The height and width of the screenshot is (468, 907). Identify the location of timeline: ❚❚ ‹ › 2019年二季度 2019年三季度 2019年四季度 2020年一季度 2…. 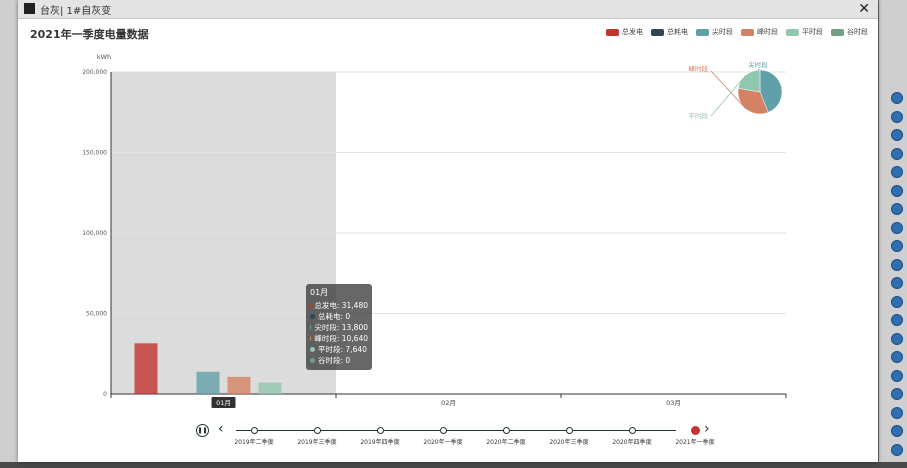
(456, 435).